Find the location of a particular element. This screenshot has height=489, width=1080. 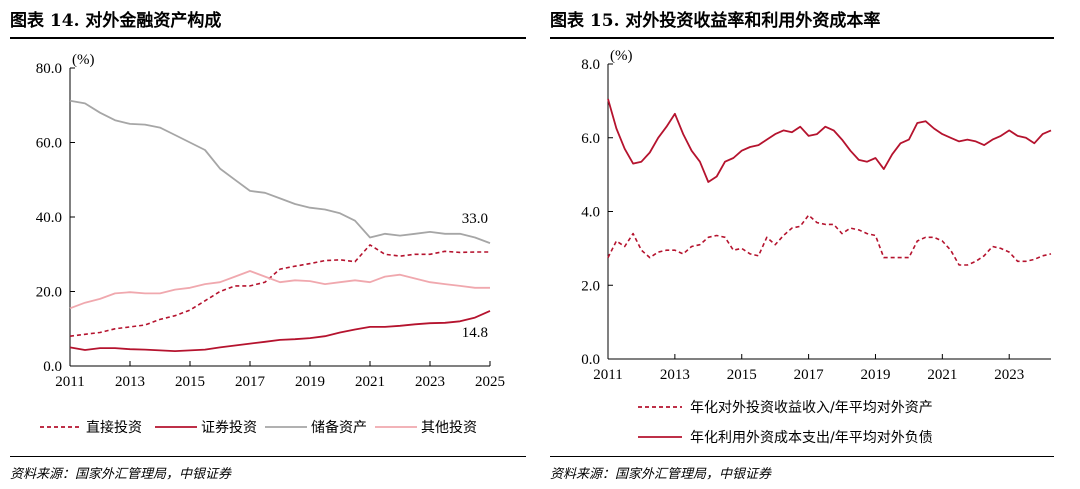

fig14-data-label: 33.0 is located at coordinates (475, 219).